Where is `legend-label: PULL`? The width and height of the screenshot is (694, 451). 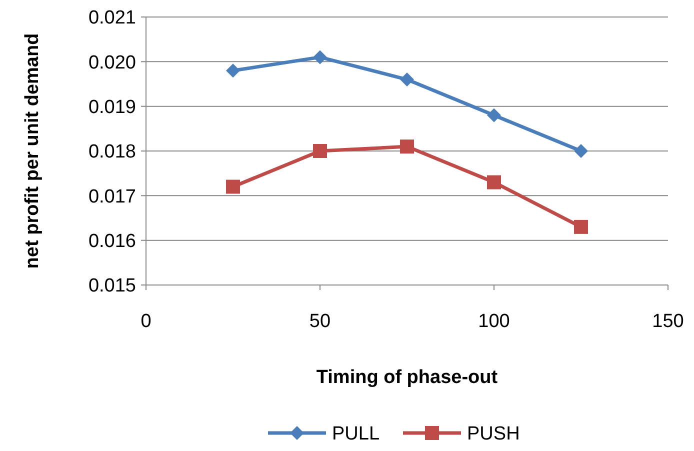 legend-label: PULL is located at coordinates (356, 434).